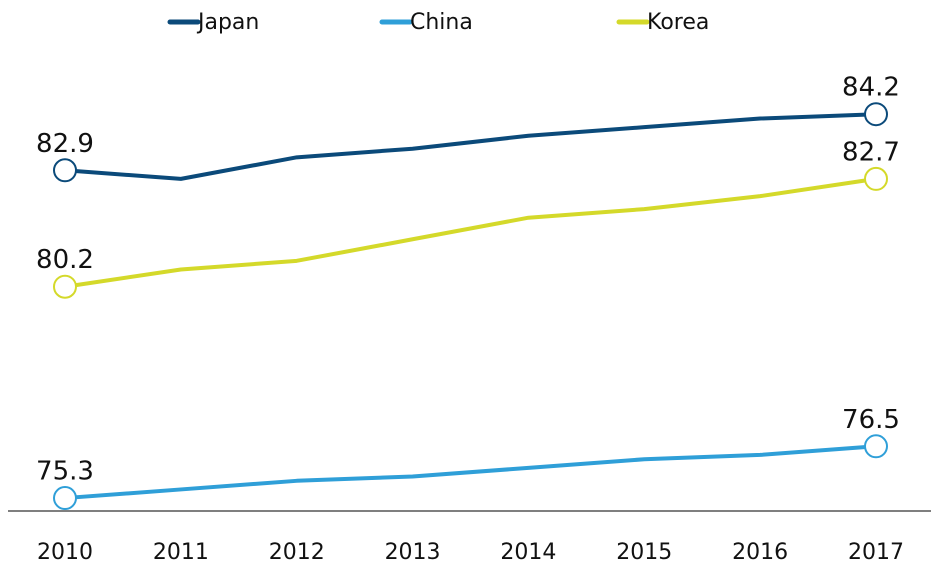  I want to click on x-tick-label: 2011, so click(181, 552).